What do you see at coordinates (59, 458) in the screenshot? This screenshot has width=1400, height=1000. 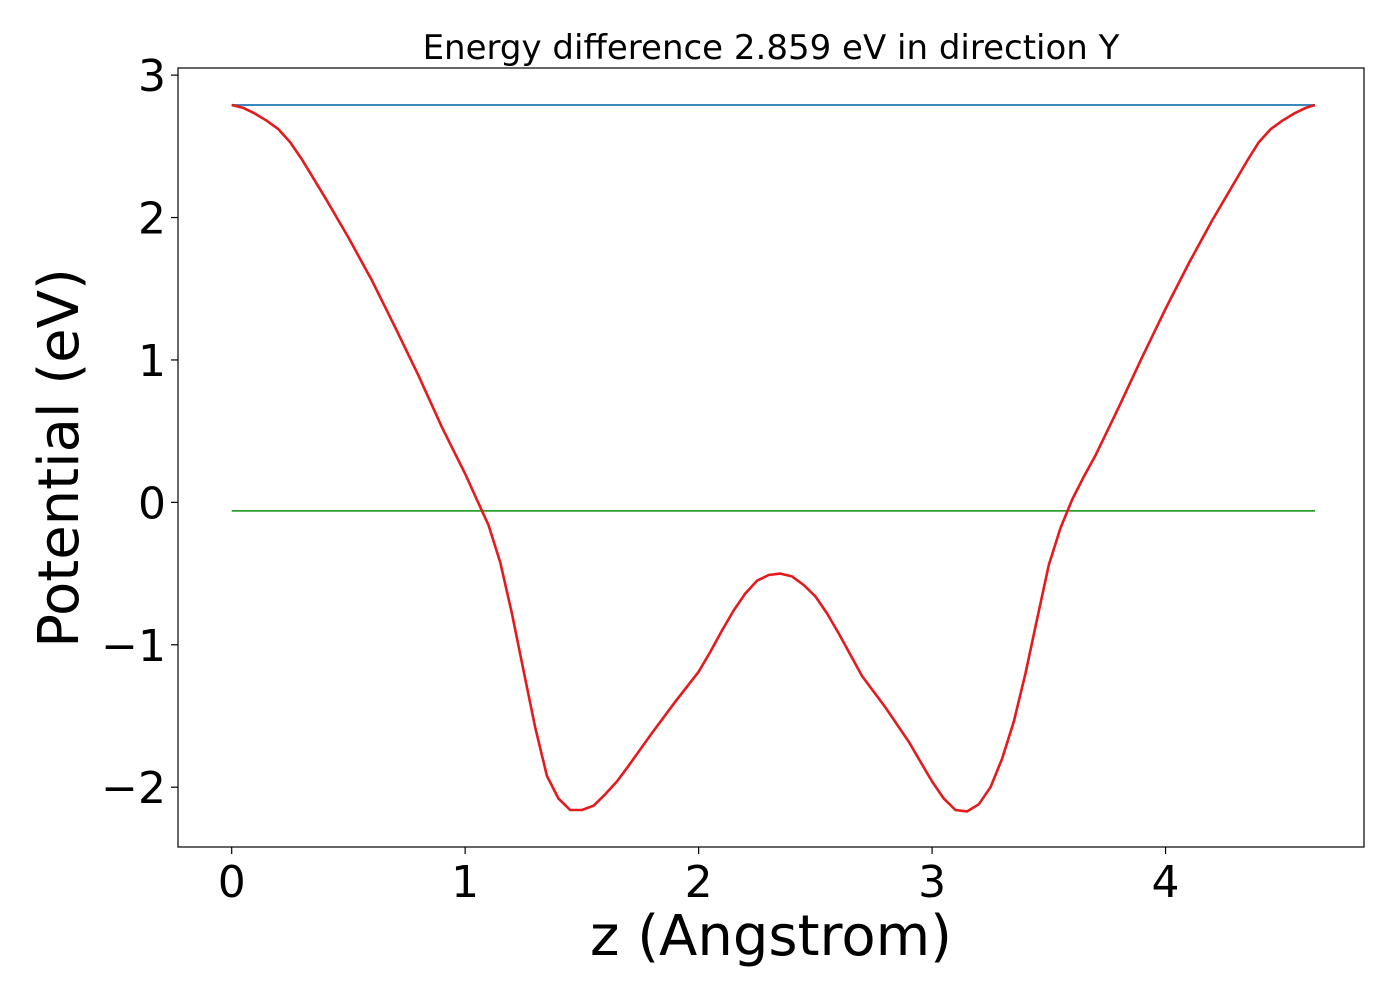 I see `y-axis-title: Potential (eV)` at bounding box center [59, 458].